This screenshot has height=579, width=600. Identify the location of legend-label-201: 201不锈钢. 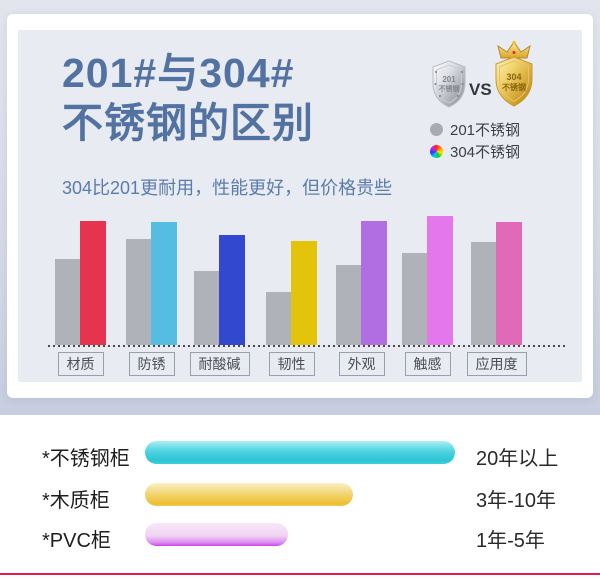
(485, 130).